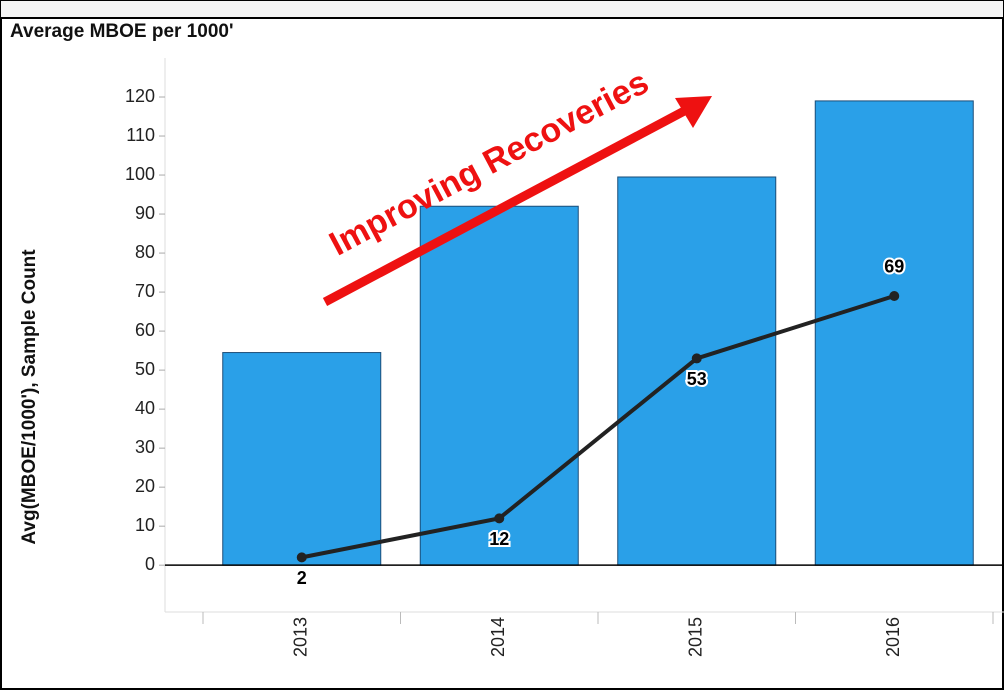 The height and width of the screenshot is (690, 1004). What do you see at coordinates (145, 486) in the screenshot?
I see `y-tick-label: 20` at bounding box center [145, 486].